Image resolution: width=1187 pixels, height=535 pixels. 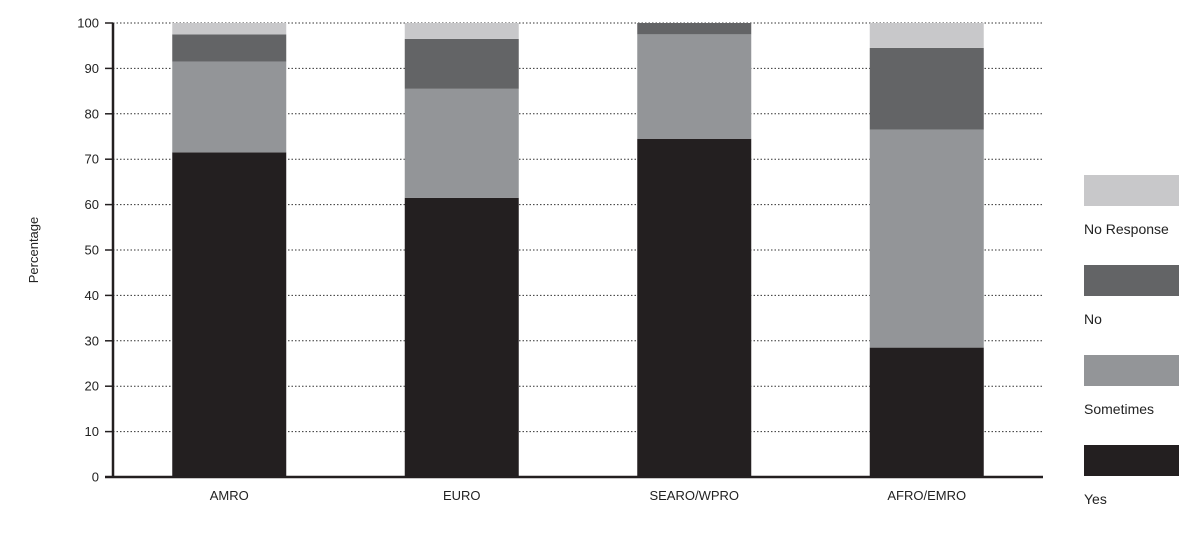 I want to click on legend-label-yes: Yes, so click(x=1095, y=499).